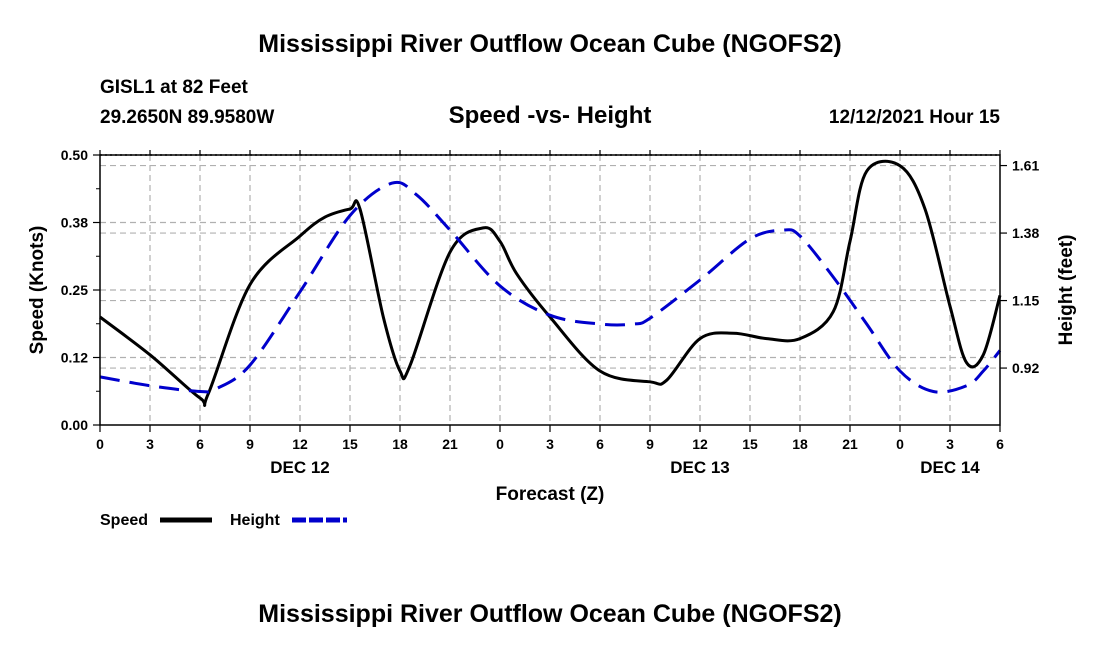 This screenshot has width=1100, height=650. Describe the element at coordinates (255, 520) in the screenshot. I see `legend-label-height: Height` at that location.